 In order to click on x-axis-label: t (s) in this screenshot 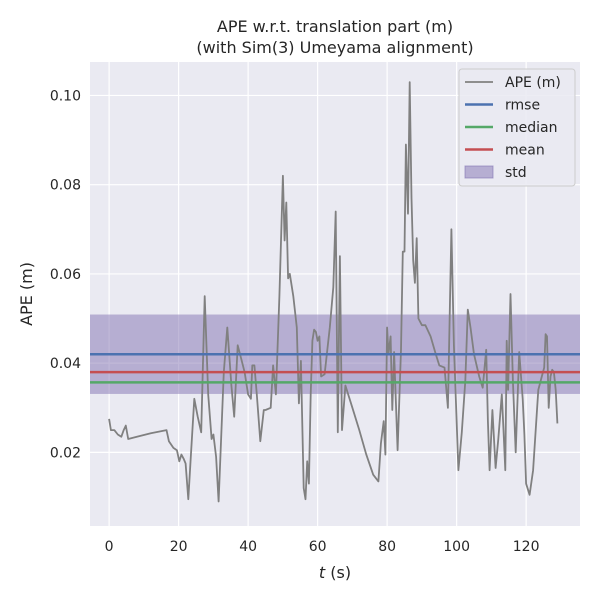, I will do `click(335, 572)`.